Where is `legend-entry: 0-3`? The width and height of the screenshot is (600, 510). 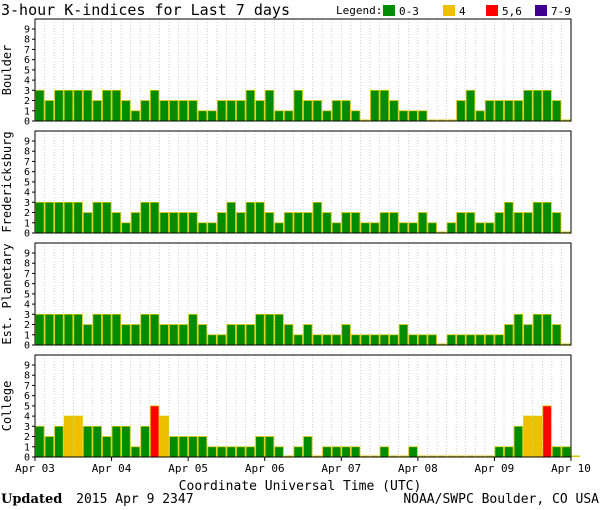
legend-entry: 0-3 is located at coordinates (409, 11).